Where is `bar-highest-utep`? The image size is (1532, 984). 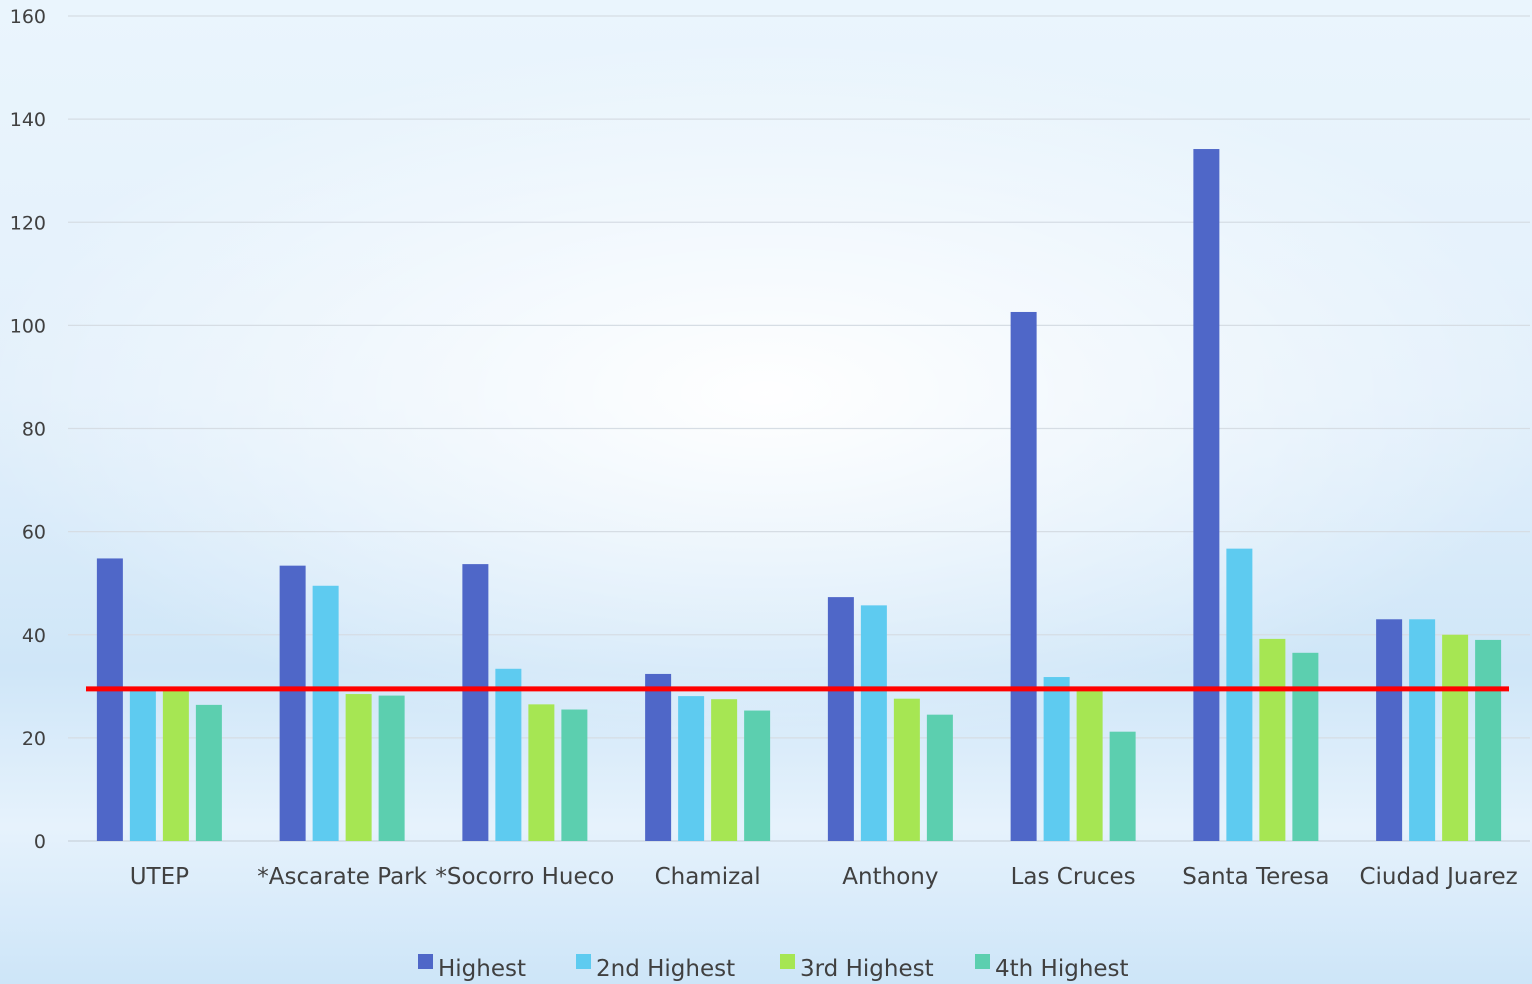 bar-highest-utep is located at coordinates (109, 699).